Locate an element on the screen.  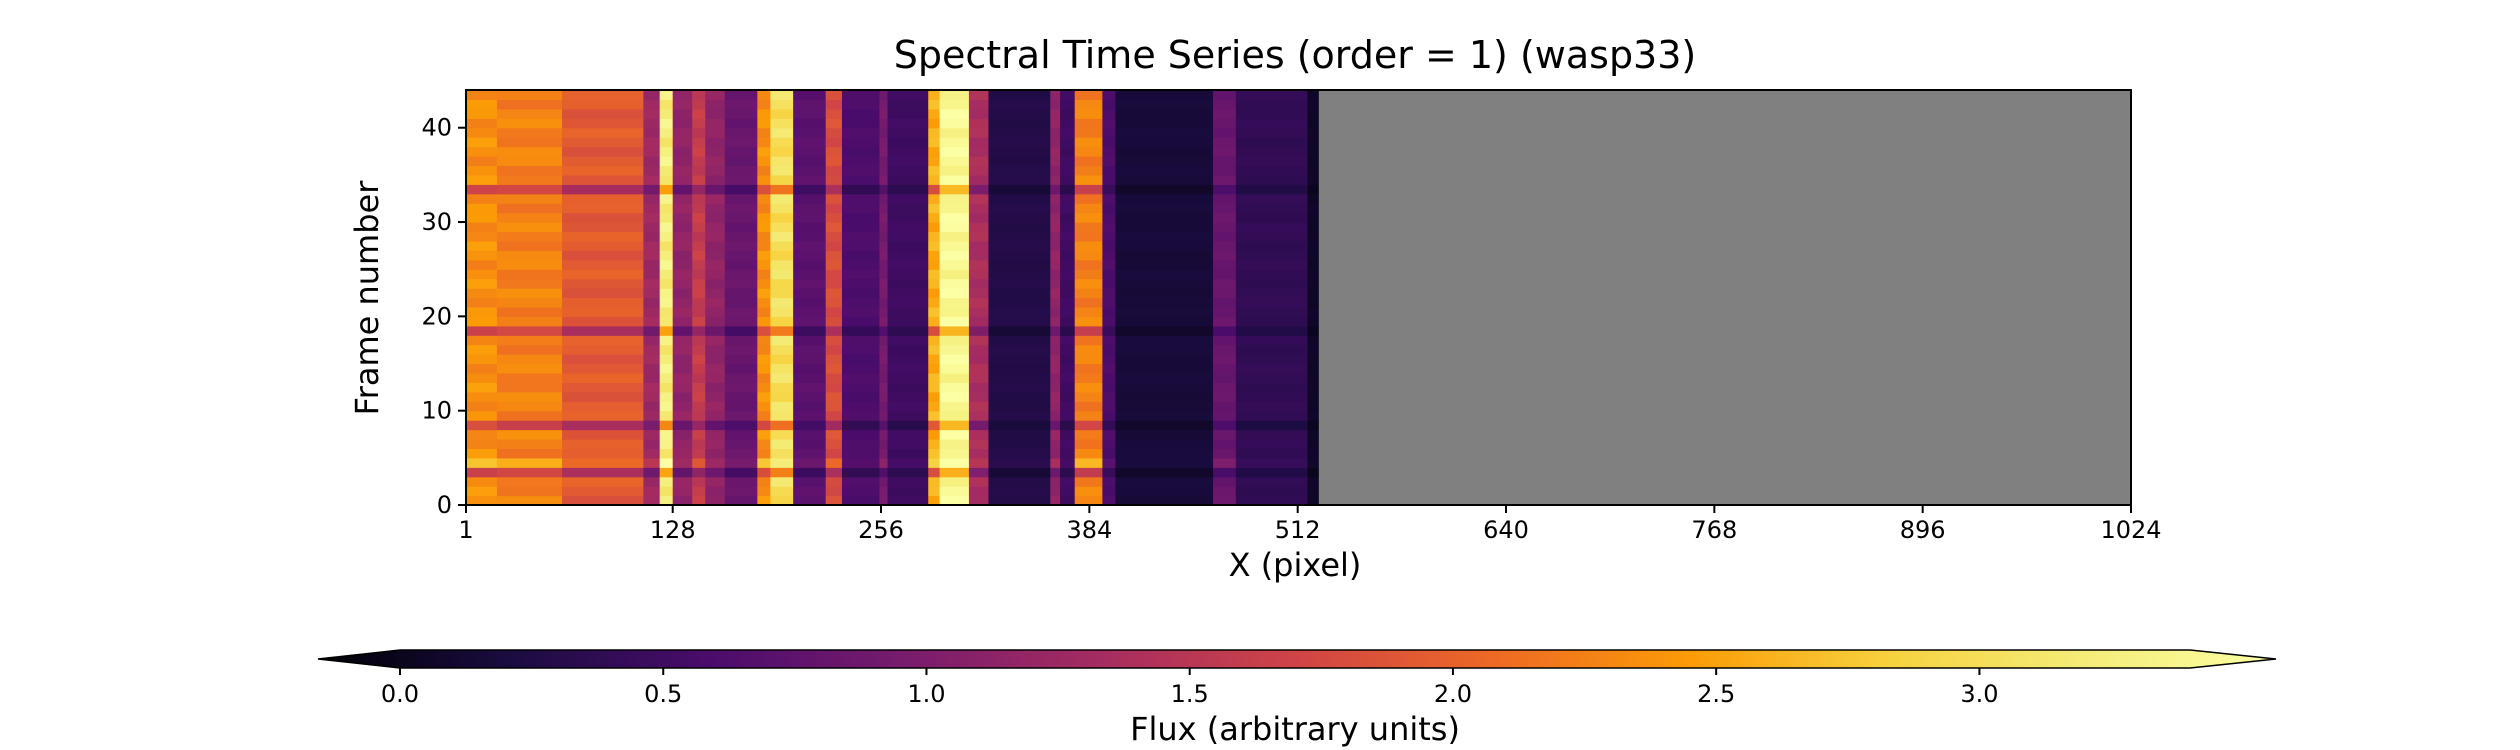
colorbar-tick-label: 2.0 is located at coordinates (1453, 694).